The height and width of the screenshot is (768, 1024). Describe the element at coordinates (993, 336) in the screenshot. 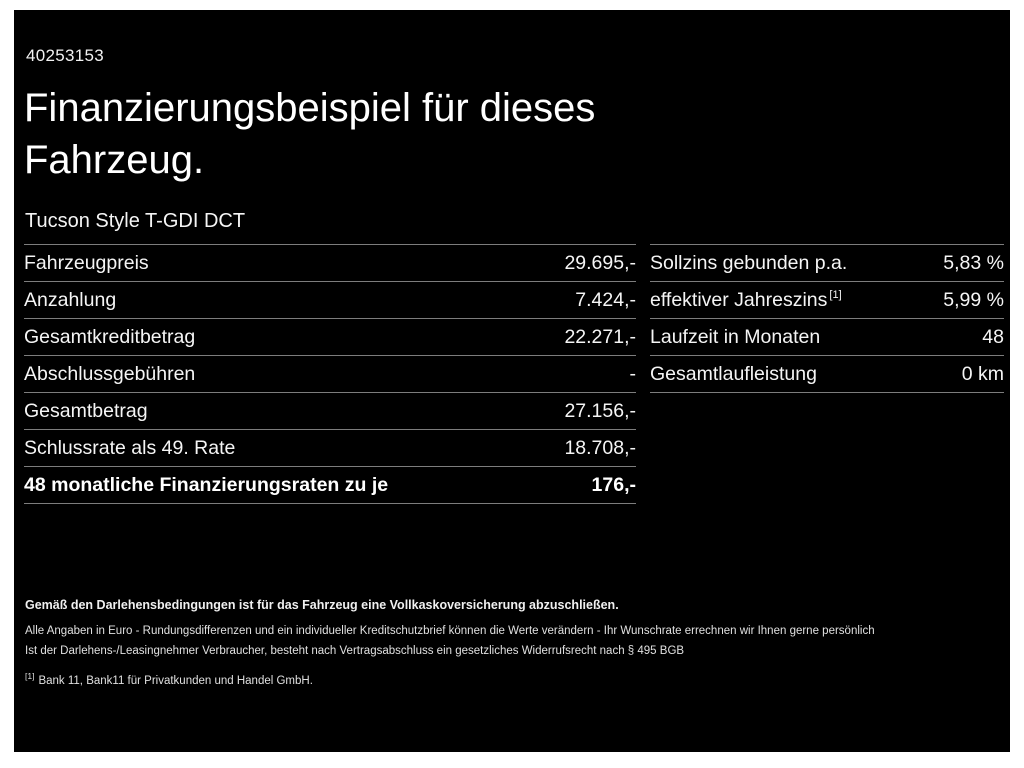

I see `row-value: 48` at that location.